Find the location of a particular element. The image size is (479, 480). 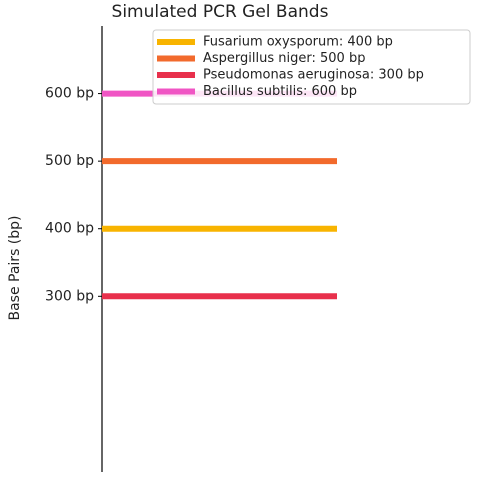

chart-title: Simulated PCR Gel Bands is located at coordinates (220, 12).